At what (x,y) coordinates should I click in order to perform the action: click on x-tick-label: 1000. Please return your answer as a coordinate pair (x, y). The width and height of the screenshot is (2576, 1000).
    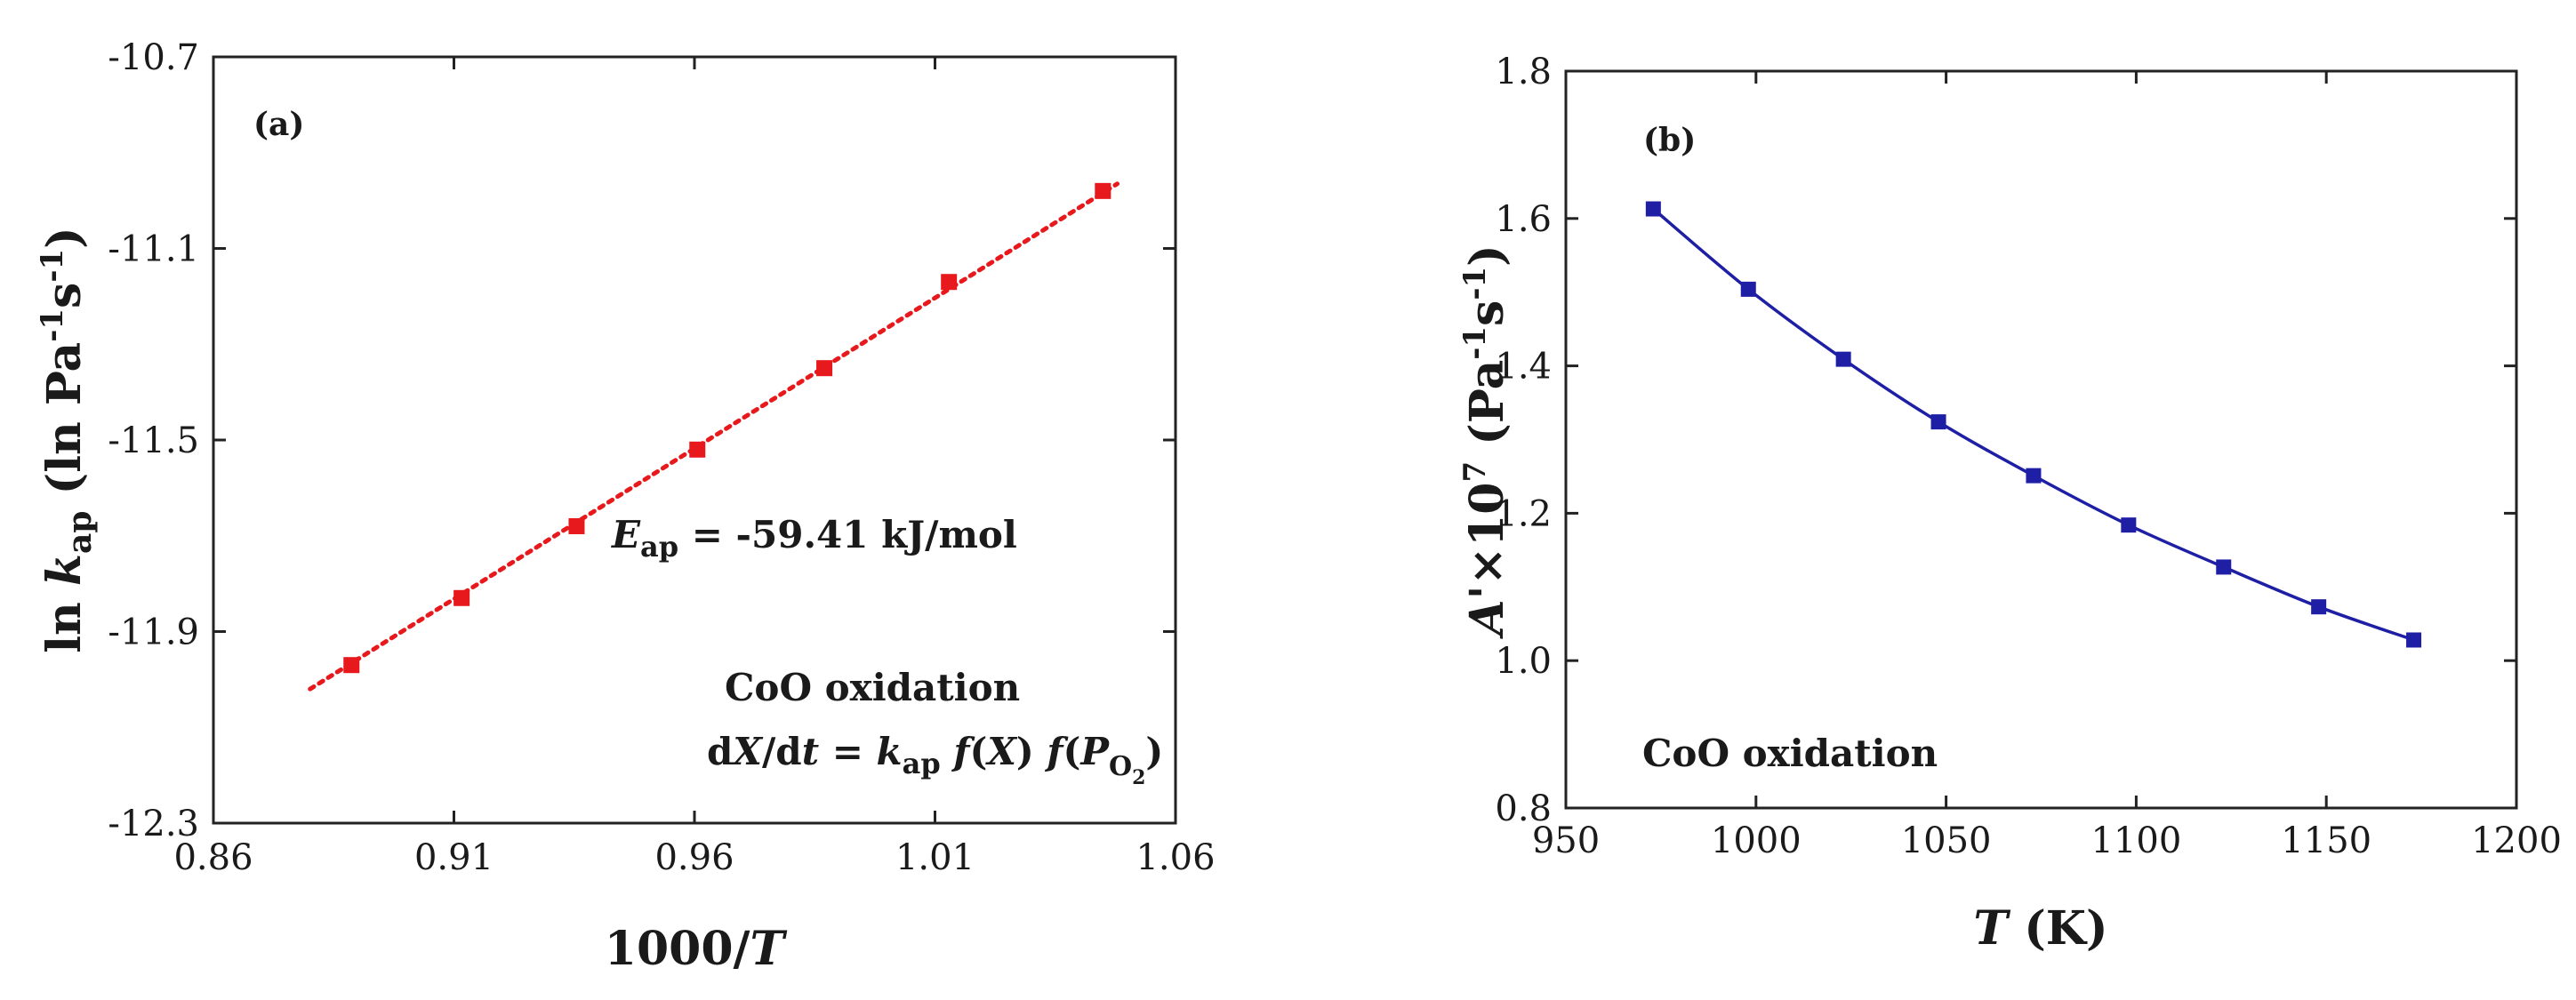
    Looking at the image, I should click on (1756, 840).